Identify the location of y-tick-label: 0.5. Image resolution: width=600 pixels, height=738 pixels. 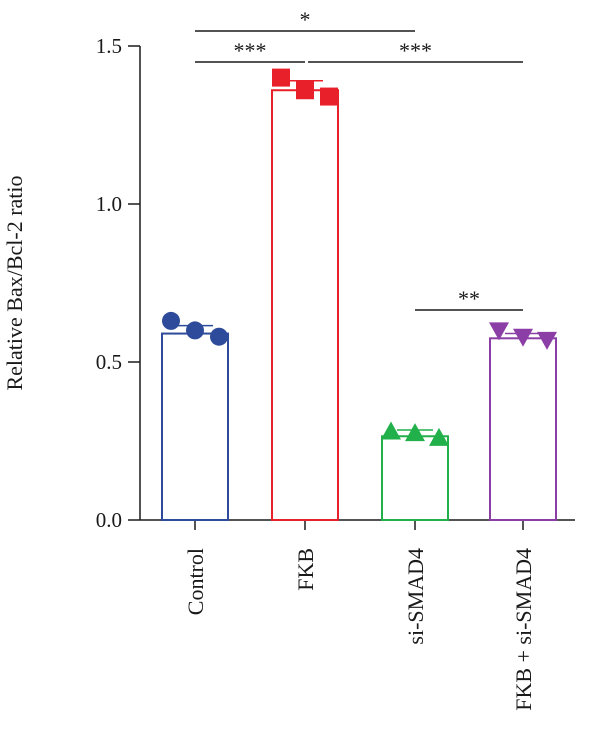
(109, 362).